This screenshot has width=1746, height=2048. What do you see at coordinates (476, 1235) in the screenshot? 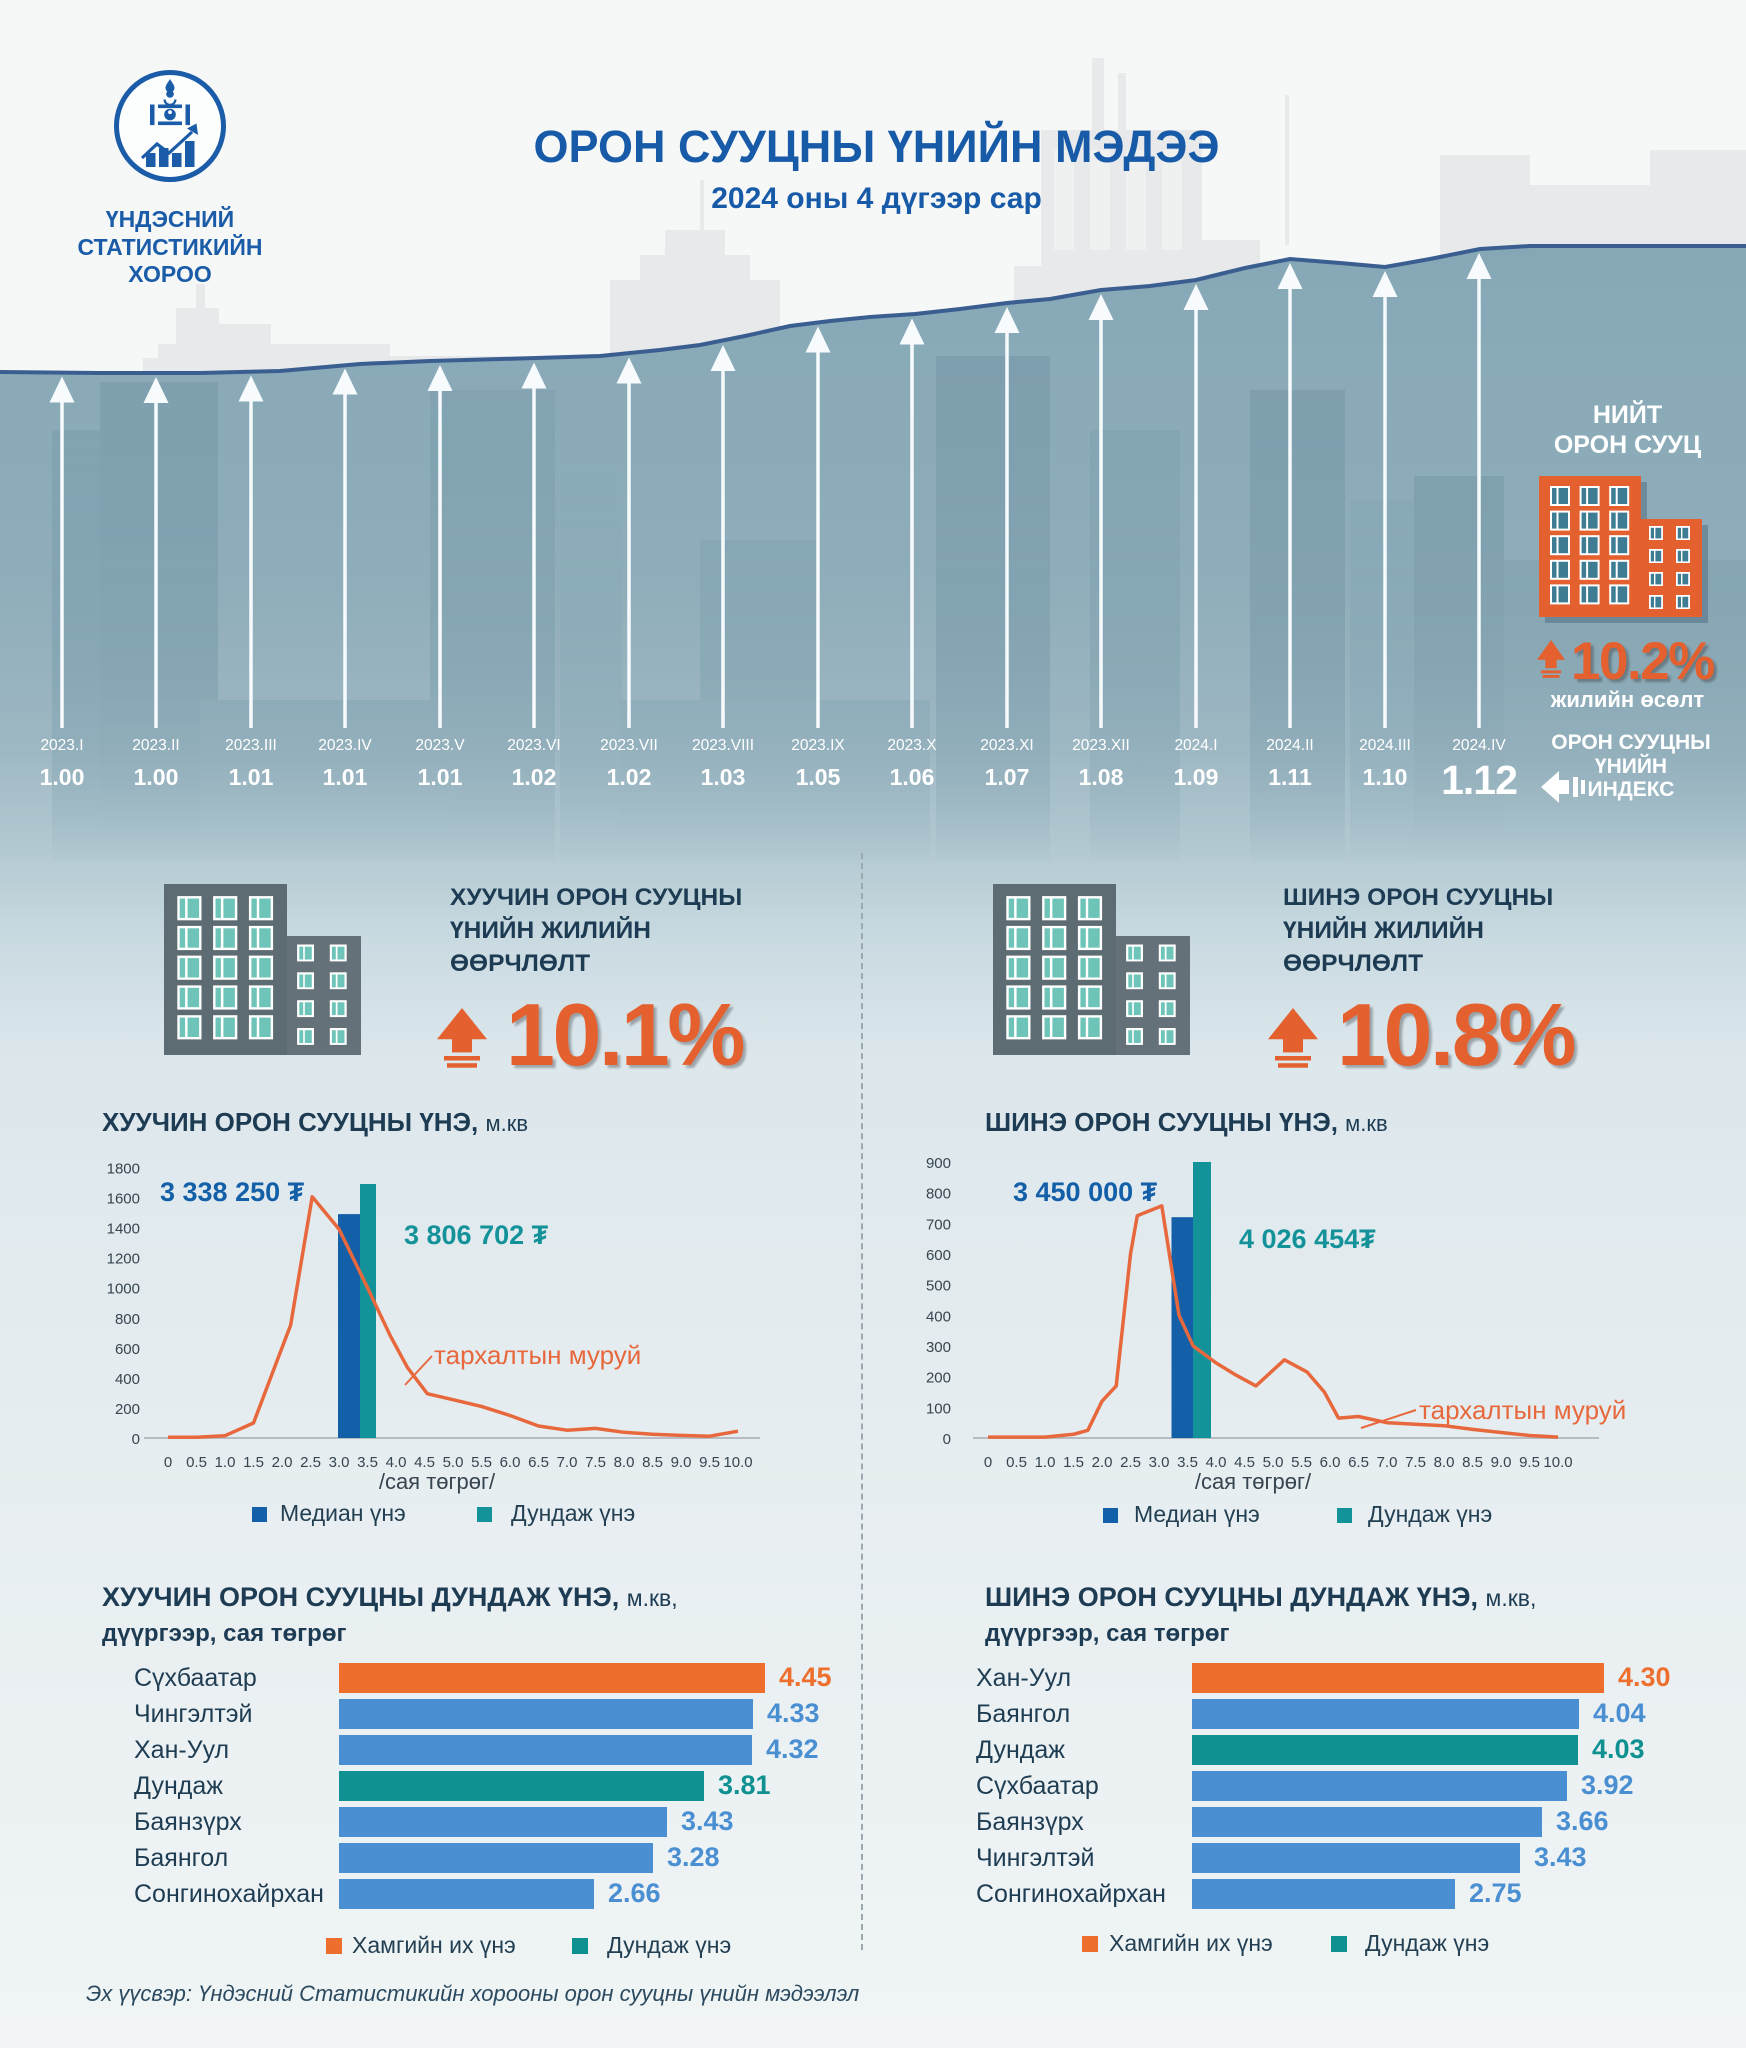
I see `svg-text: 3 806 702 ₮` at bounding box center [476, 1235].